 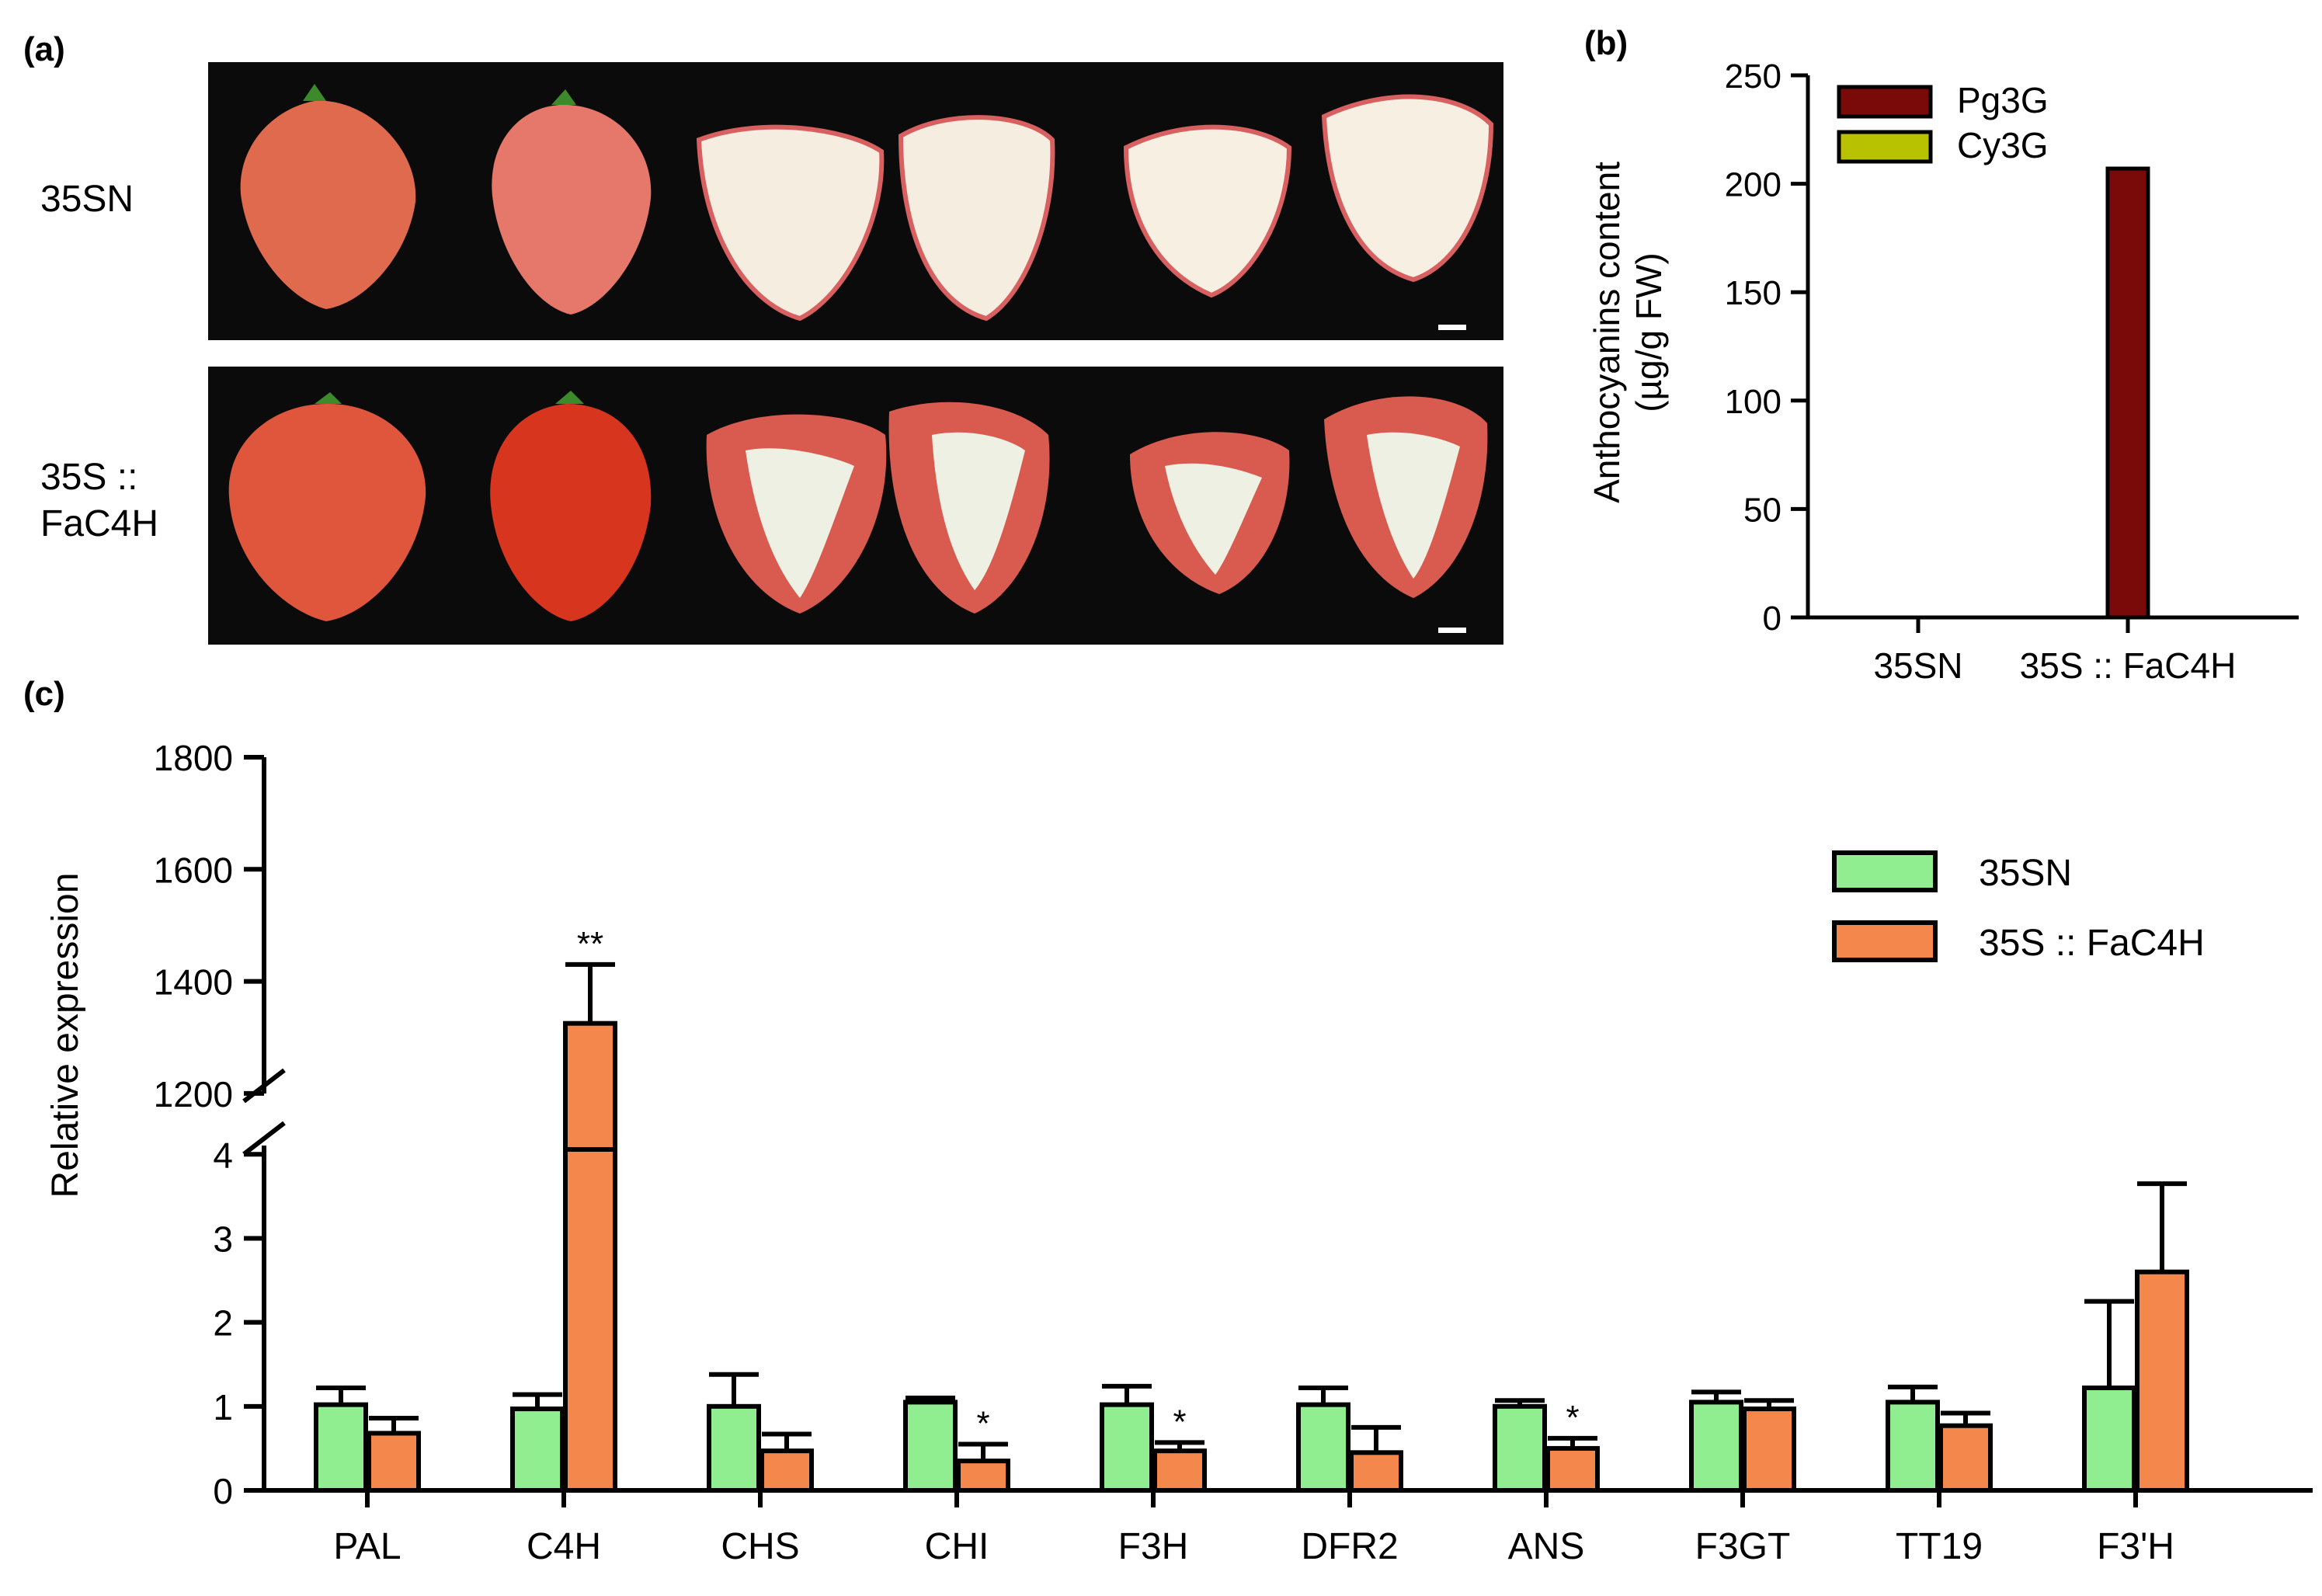 I want to click on y-tick-label: 150, so click(x=1753, y=293).